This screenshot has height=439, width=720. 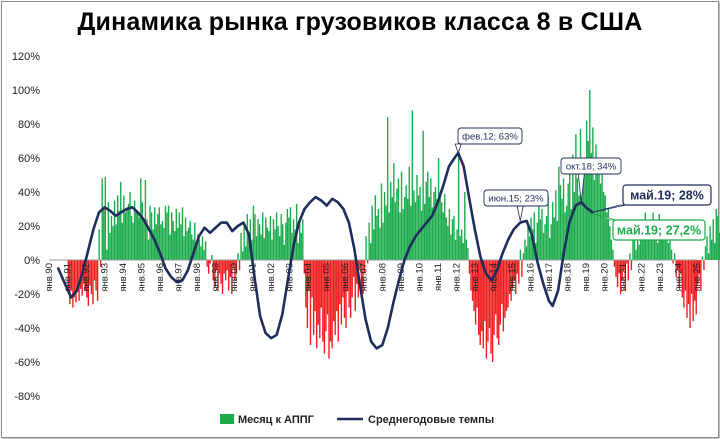 What do you see at coordinates (549, 277) in the screenshot?
I see `x-tick-label: янв.17` at bounding box center [549, 277].